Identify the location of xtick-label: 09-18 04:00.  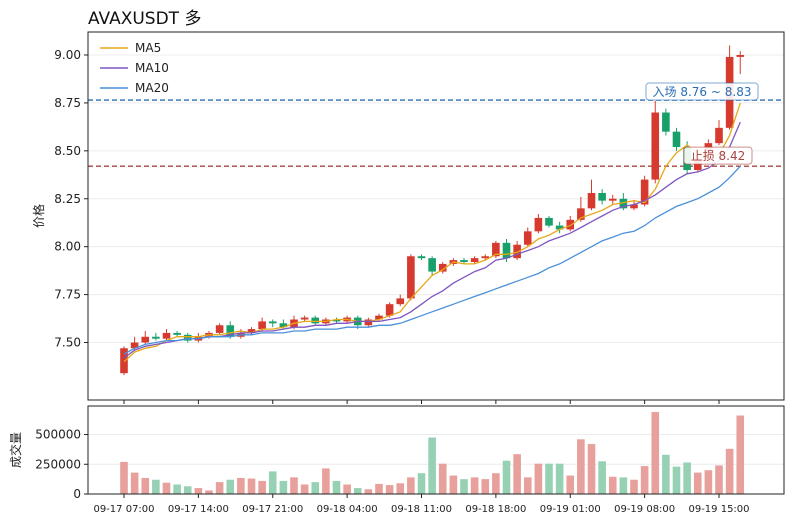
(347, 509).